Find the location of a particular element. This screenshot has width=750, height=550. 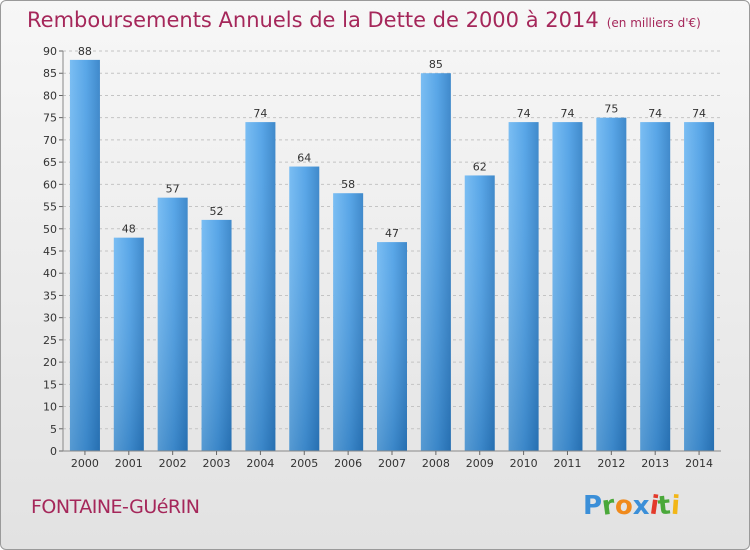

y-tick-label: 20 is located at coordinates (50, 362).